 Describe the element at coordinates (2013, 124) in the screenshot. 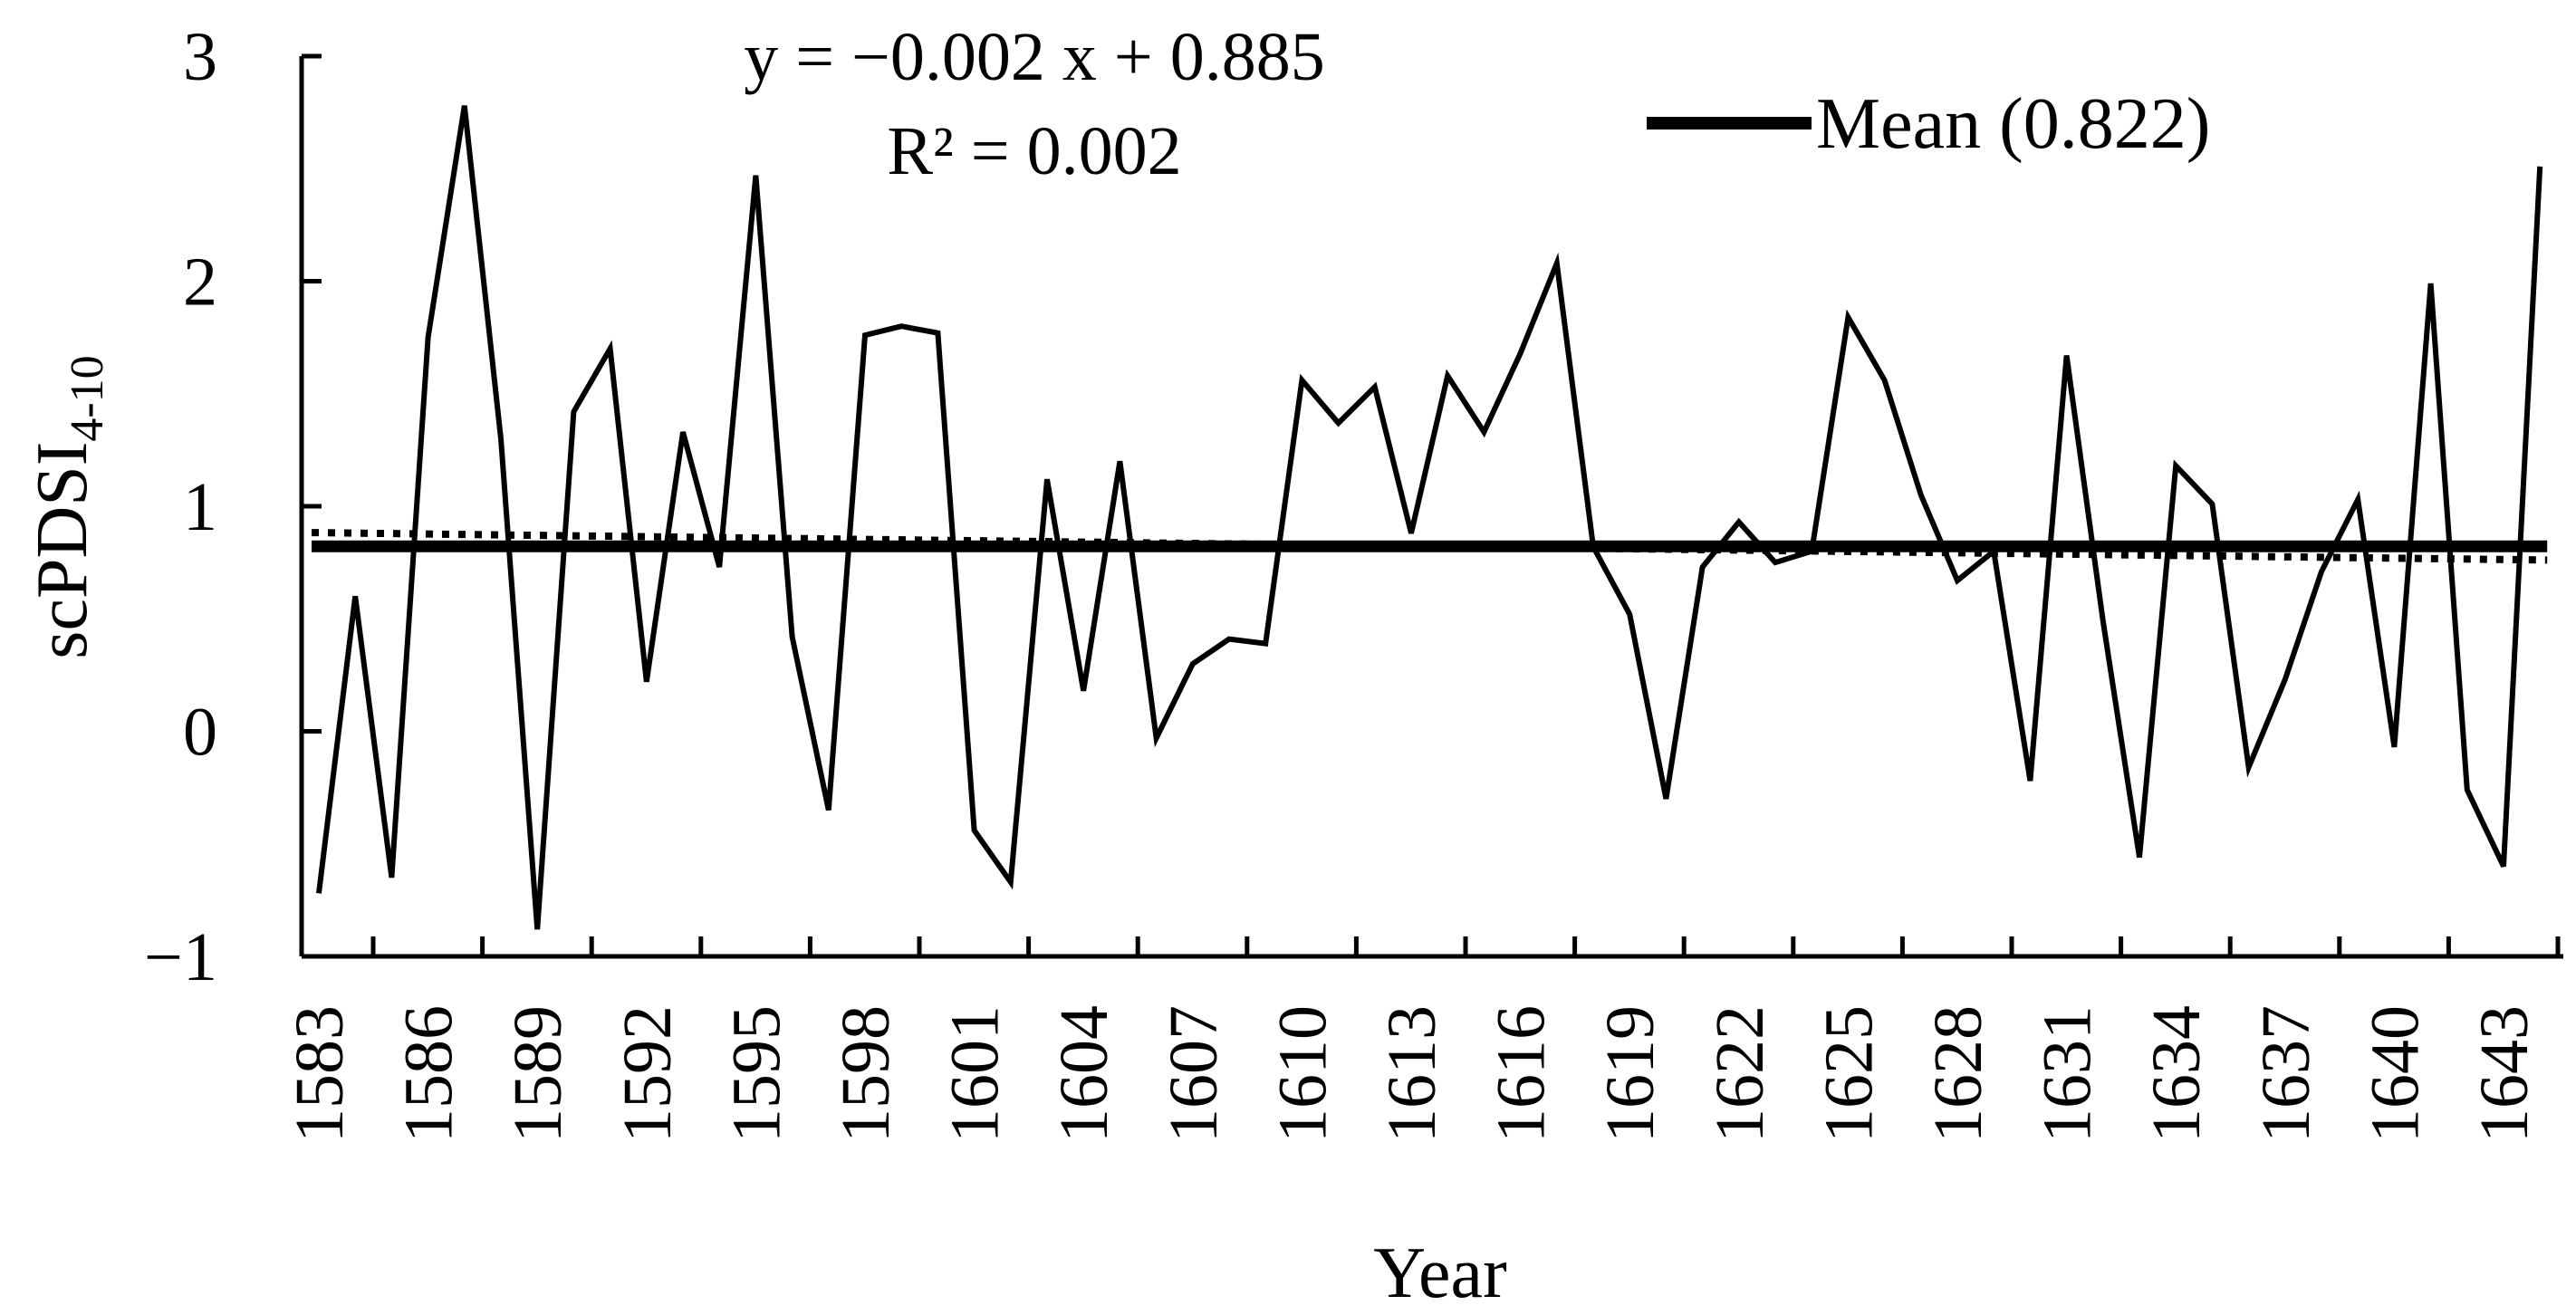

I see `legend-mean-label: Mean (0.822)` at that location.